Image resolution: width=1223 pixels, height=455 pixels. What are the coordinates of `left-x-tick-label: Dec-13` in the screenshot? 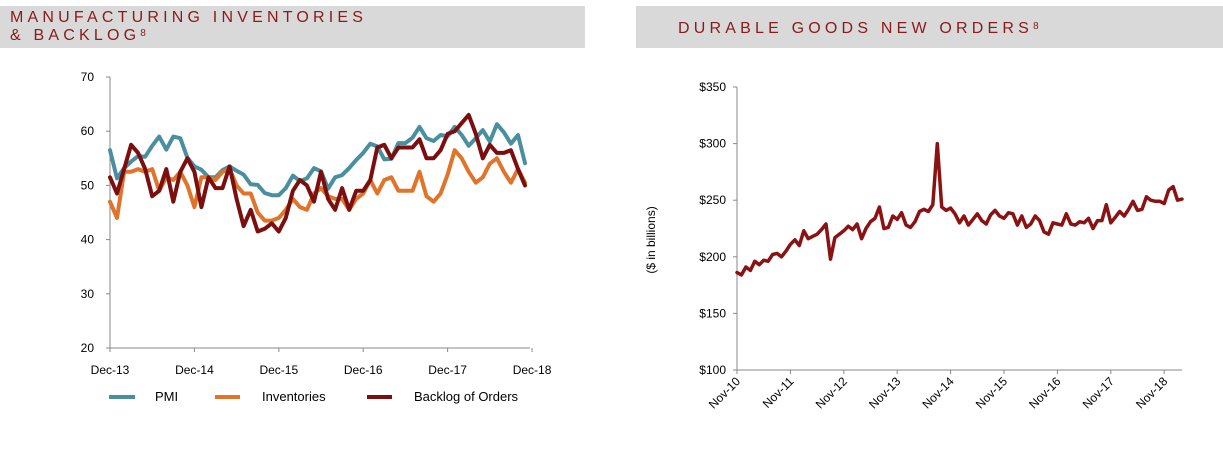 It's located at (110, 370).